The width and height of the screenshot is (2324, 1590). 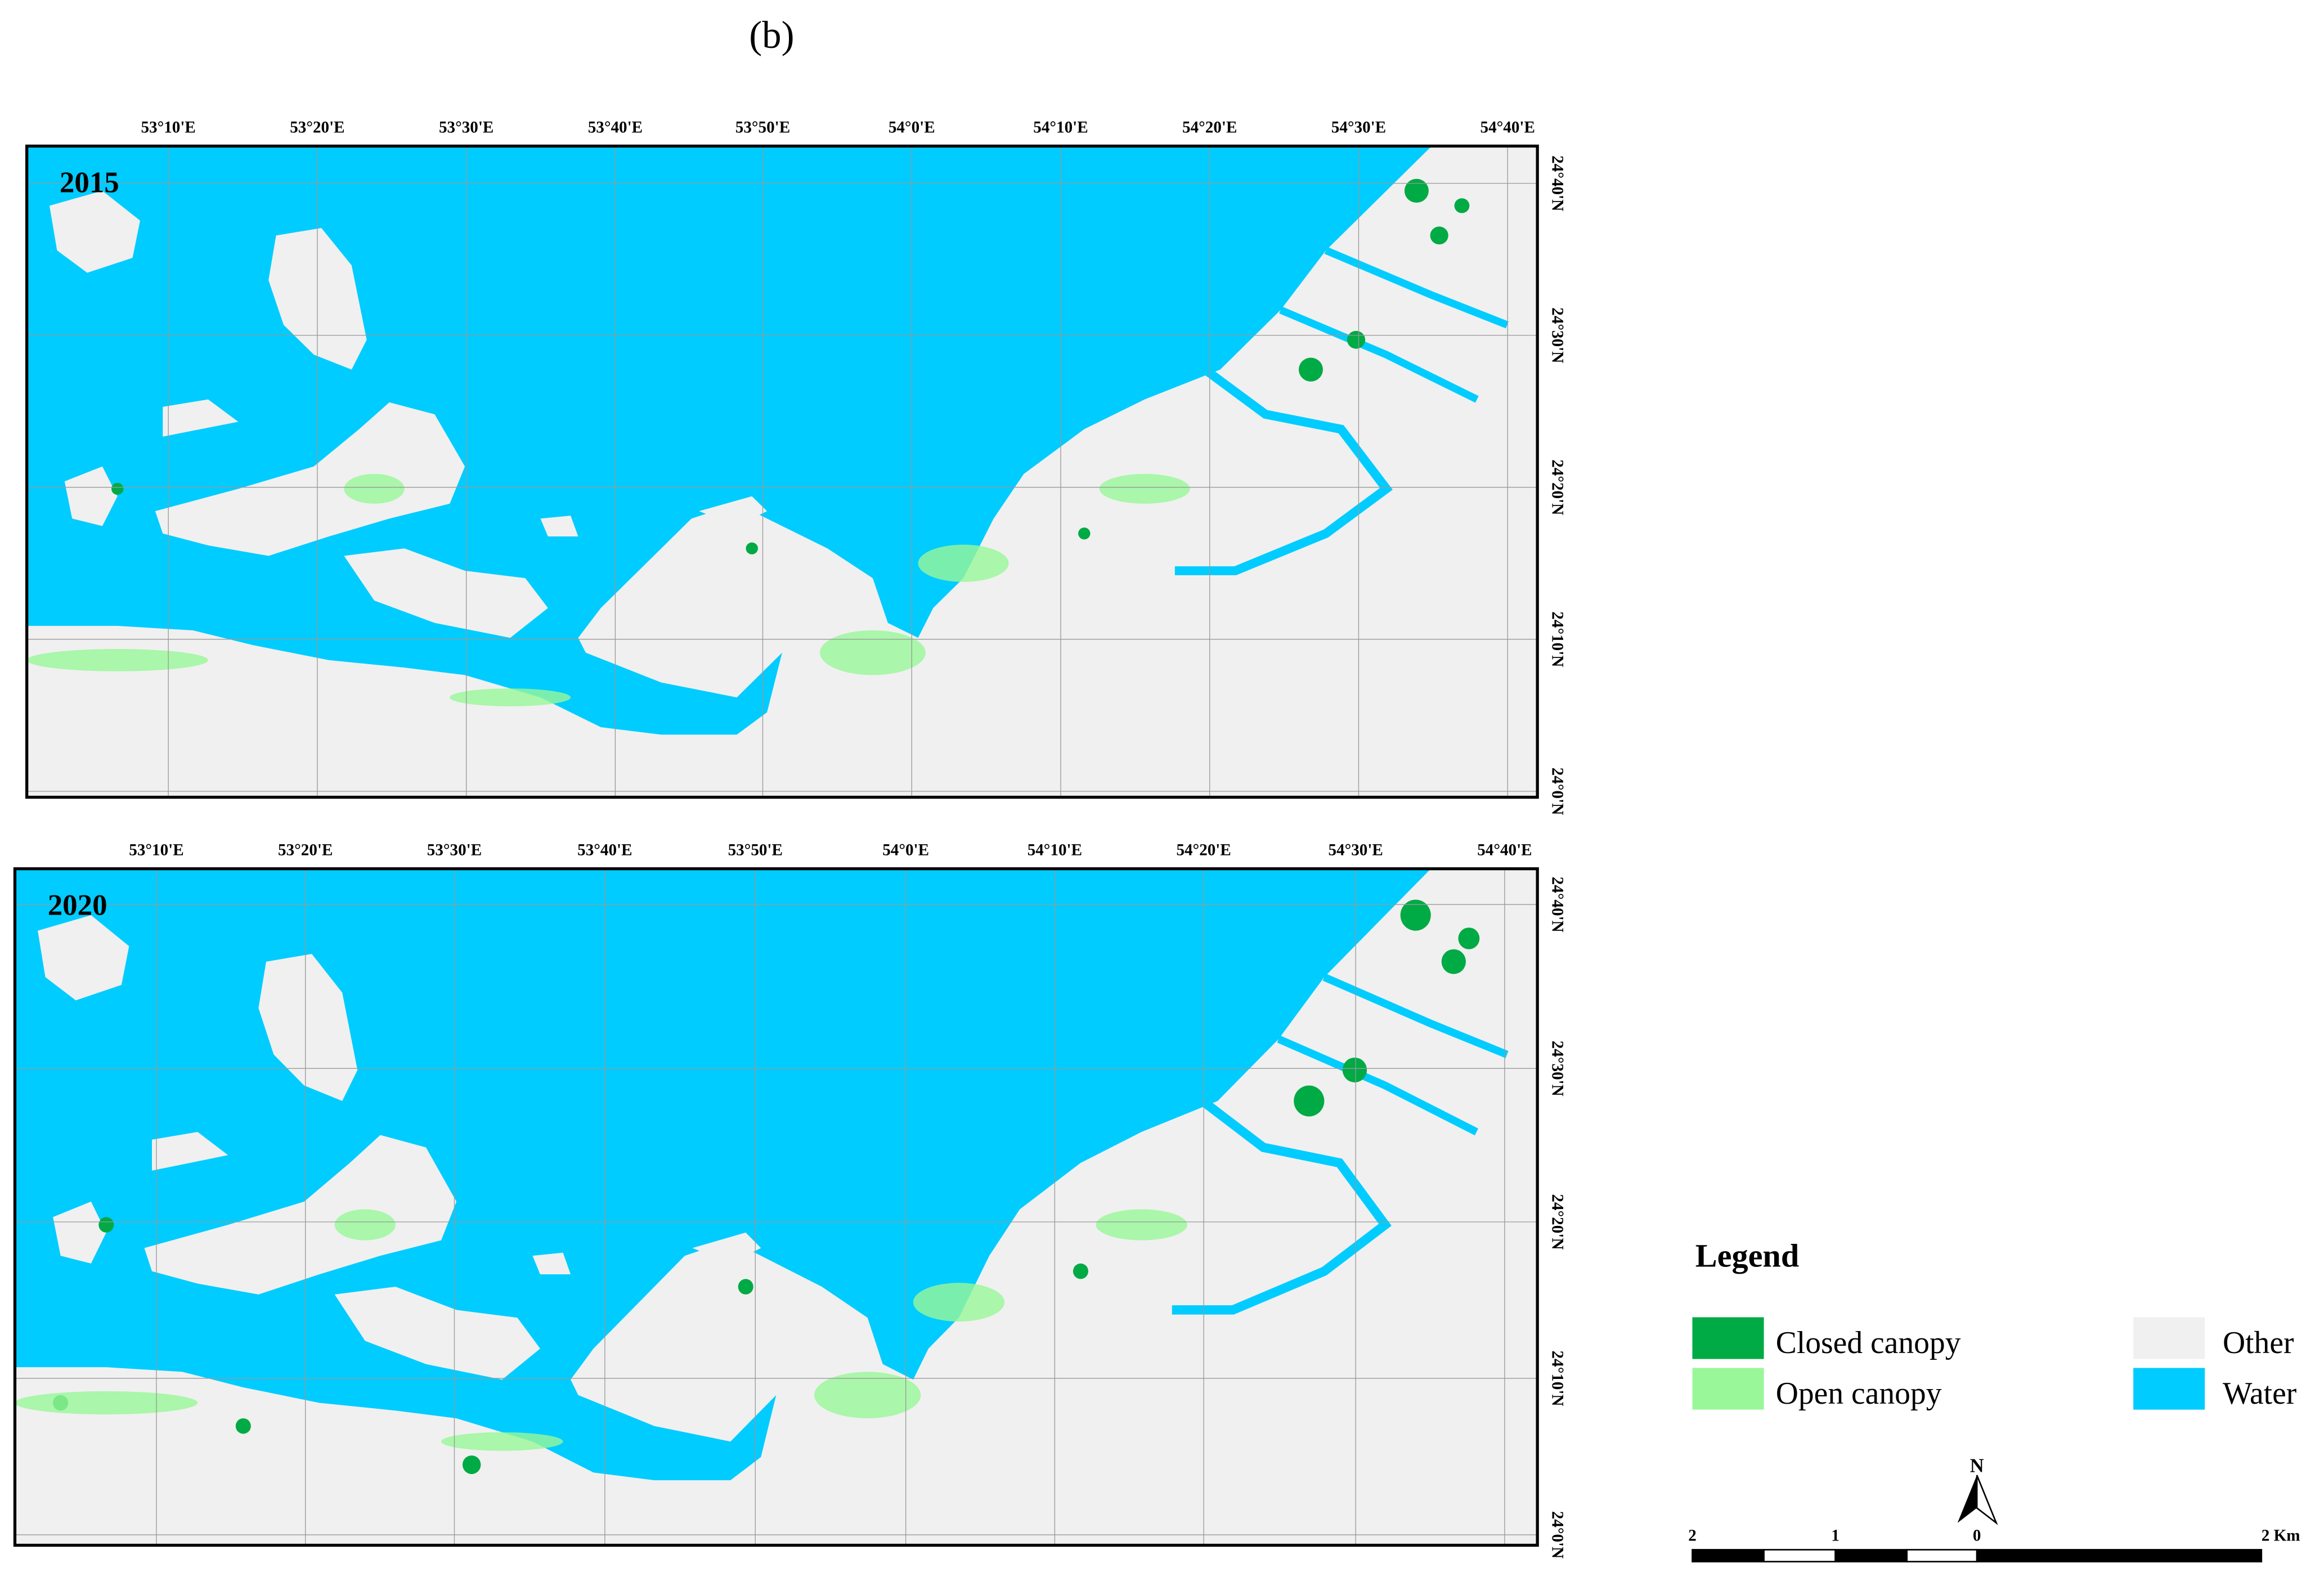 I want to click on panel-year: 2020, so click(x=77, y=905).